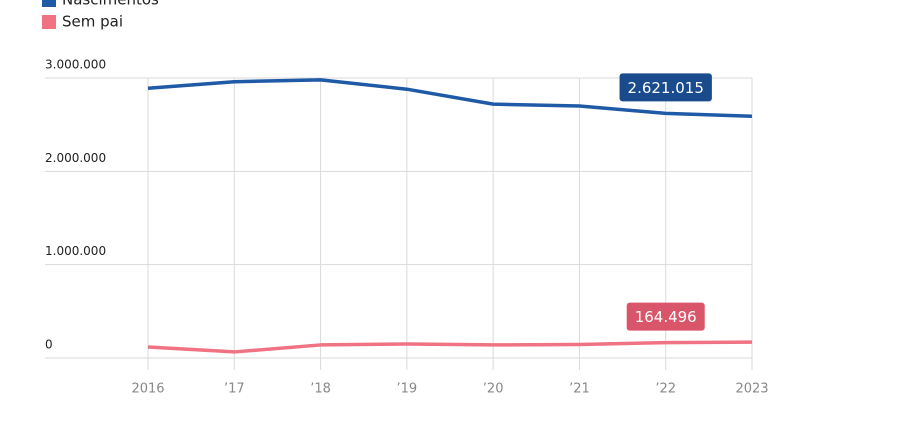 The height and width of the screenshot is (425, 900). What do you see at coordinates (665, 389) in the screenshot?
I see `x-tick-label: ’22` at bounding box center [665, 389].